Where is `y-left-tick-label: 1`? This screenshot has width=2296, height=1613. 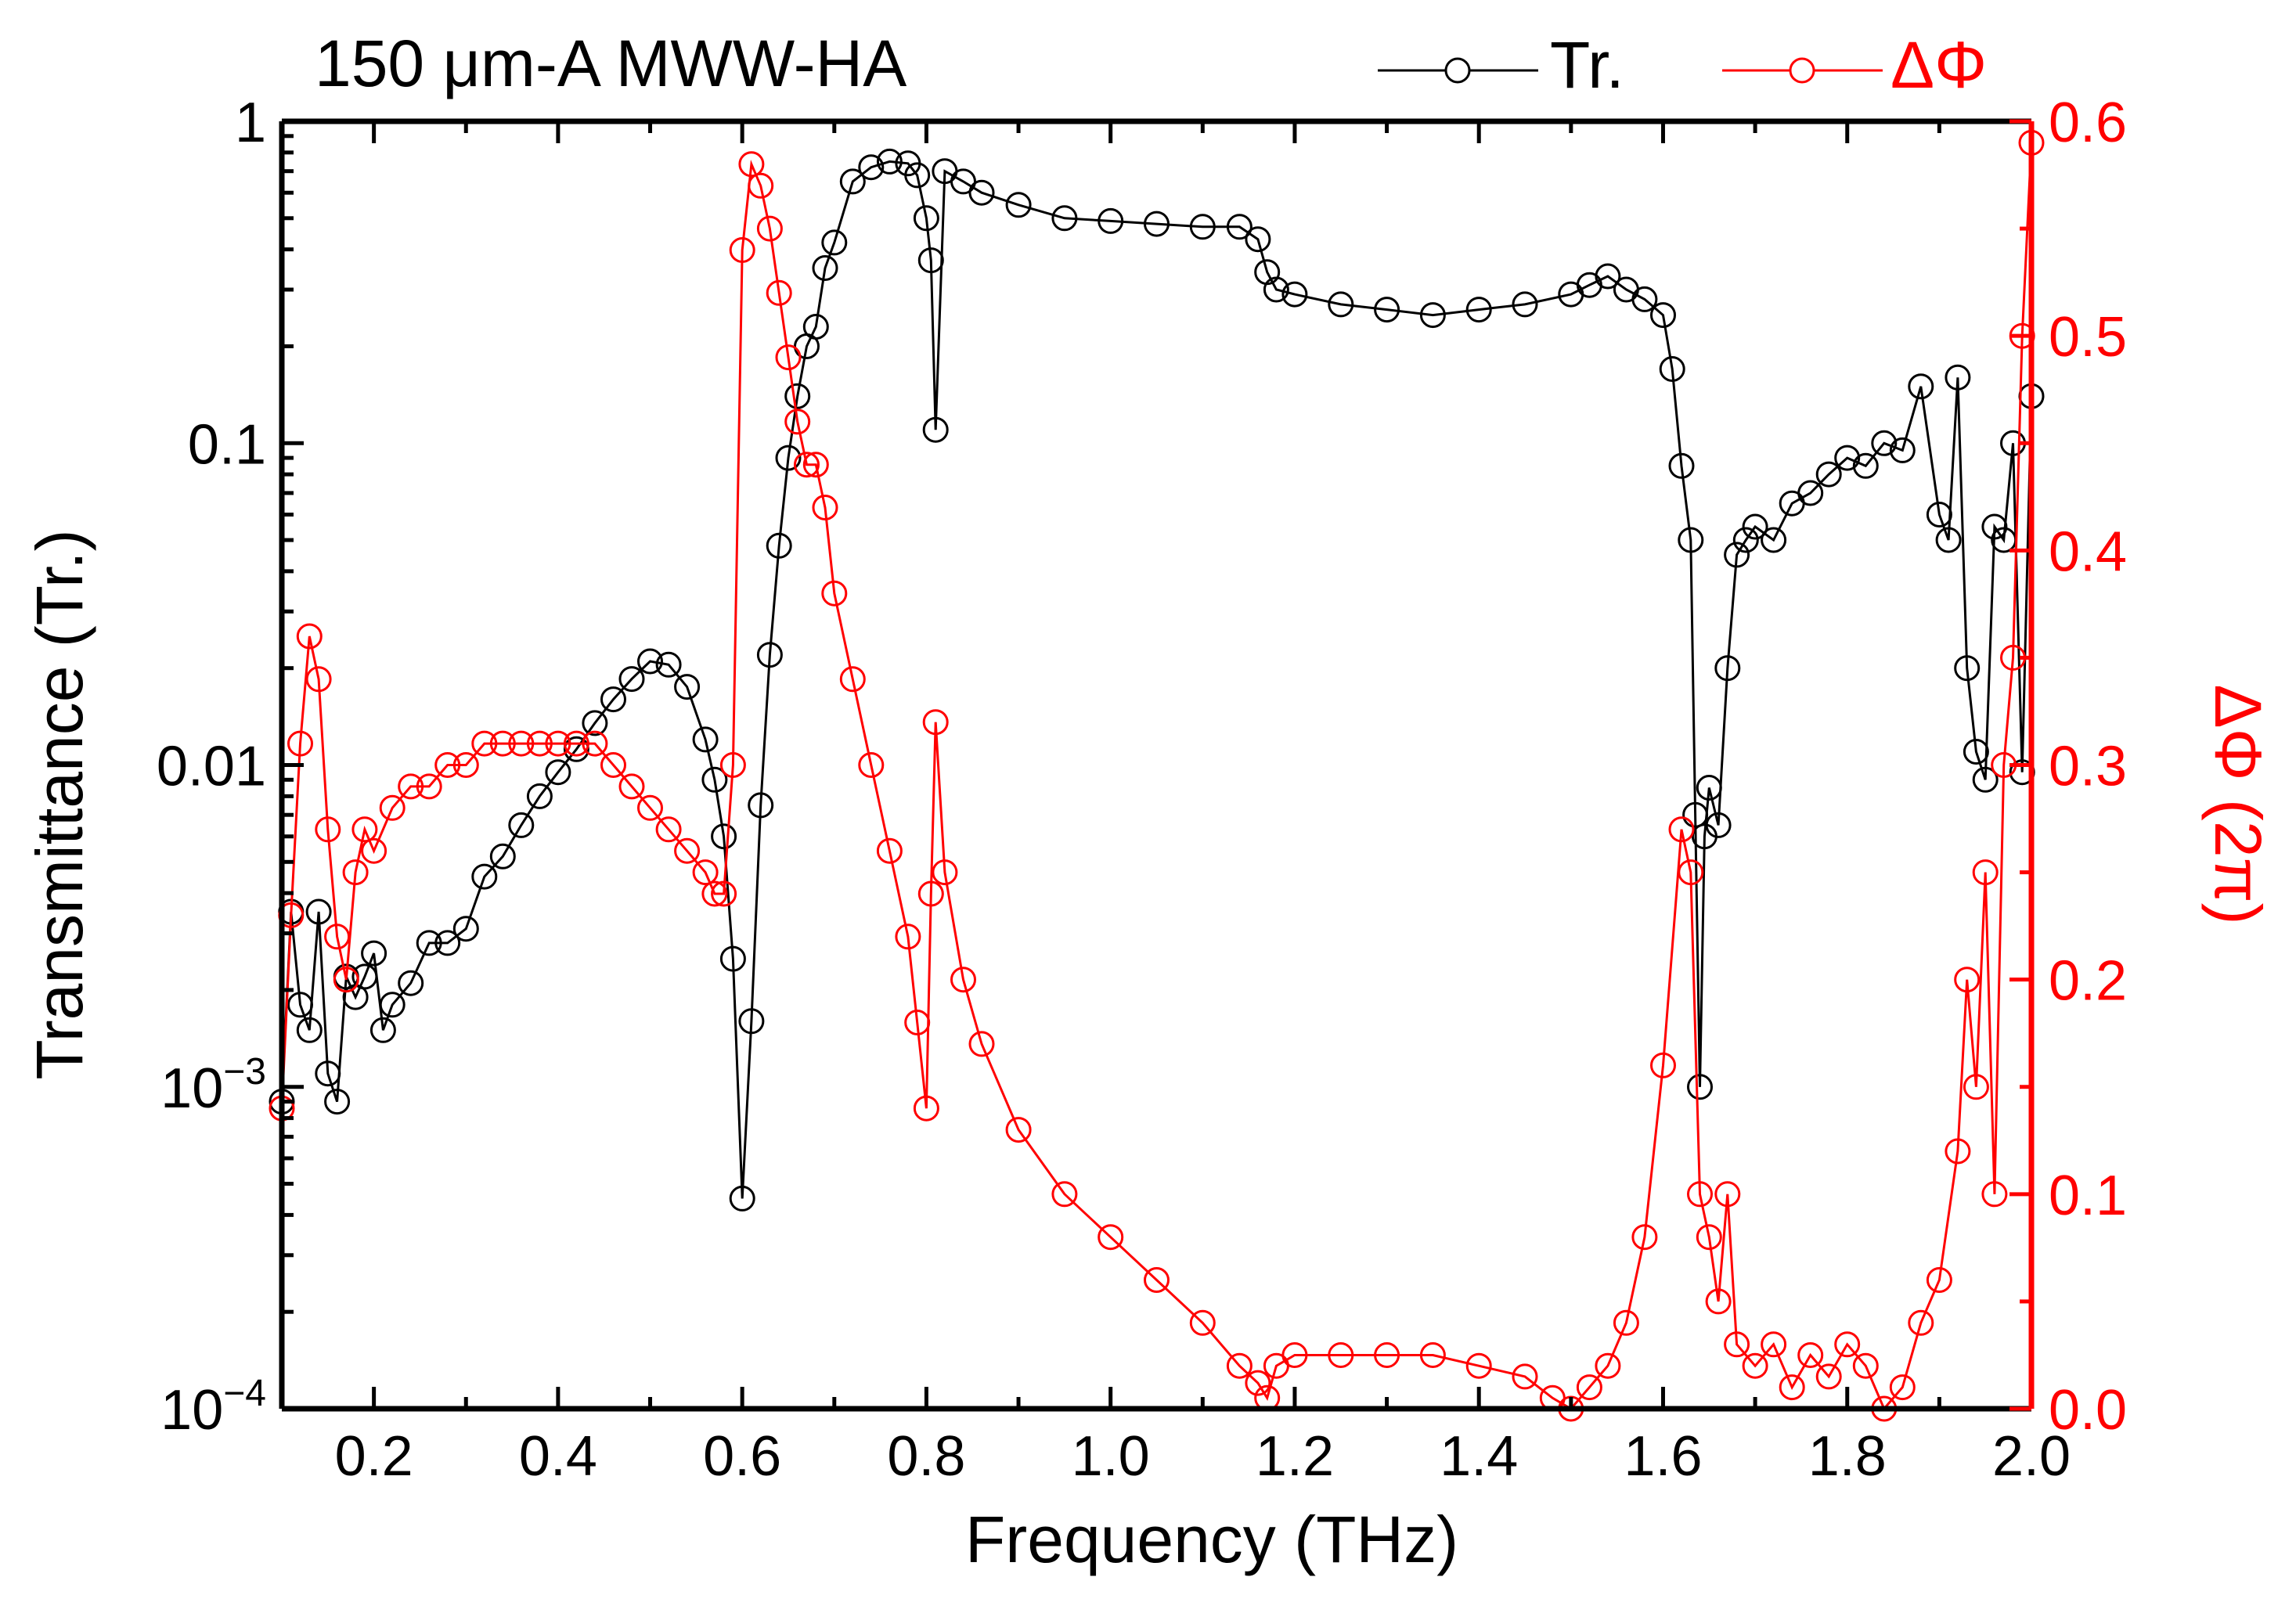 y-left-tick-label: 1 is located at coordinates (251, 123).